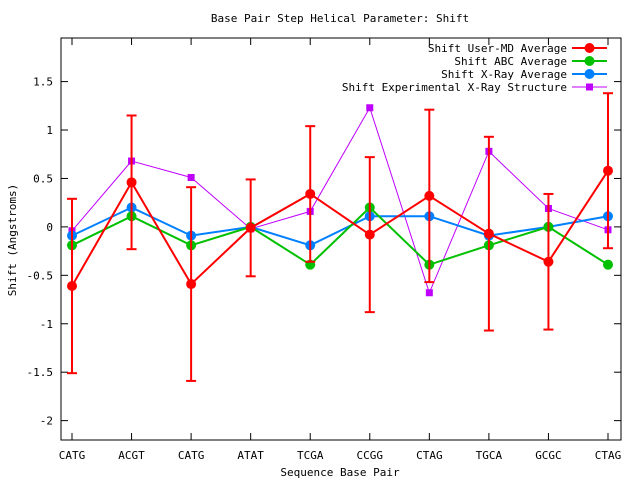 This screenshot has height=480, width=640. Describe the element at coordinates (40, 275) in the screenshot. I see `y-tick-label: -0.5` at that location.